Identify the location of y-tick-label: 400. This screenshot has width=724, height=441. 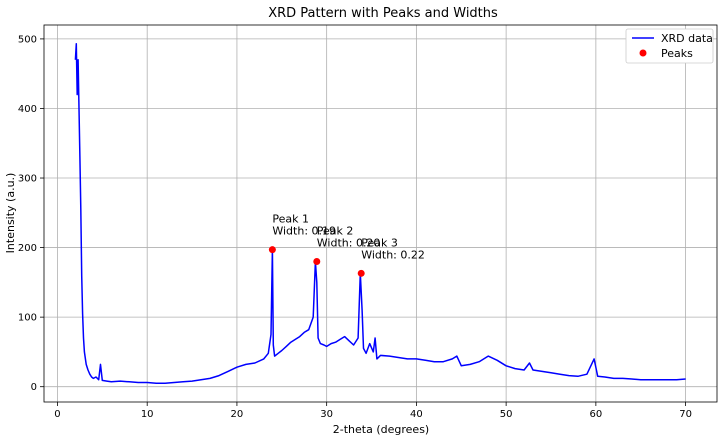
(27, 109).